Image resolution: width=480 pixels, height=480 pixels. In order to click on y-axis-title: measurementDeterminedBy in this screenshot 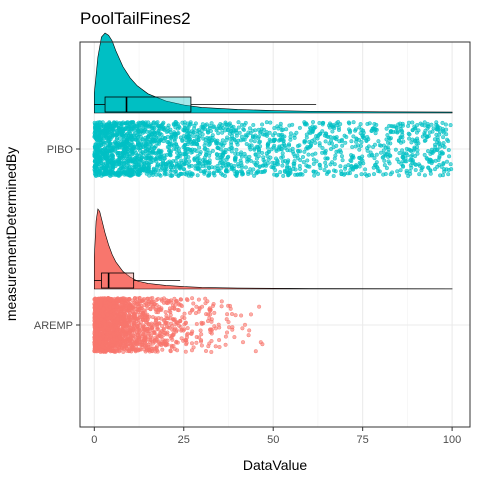, I will do `click(11, 234)`.